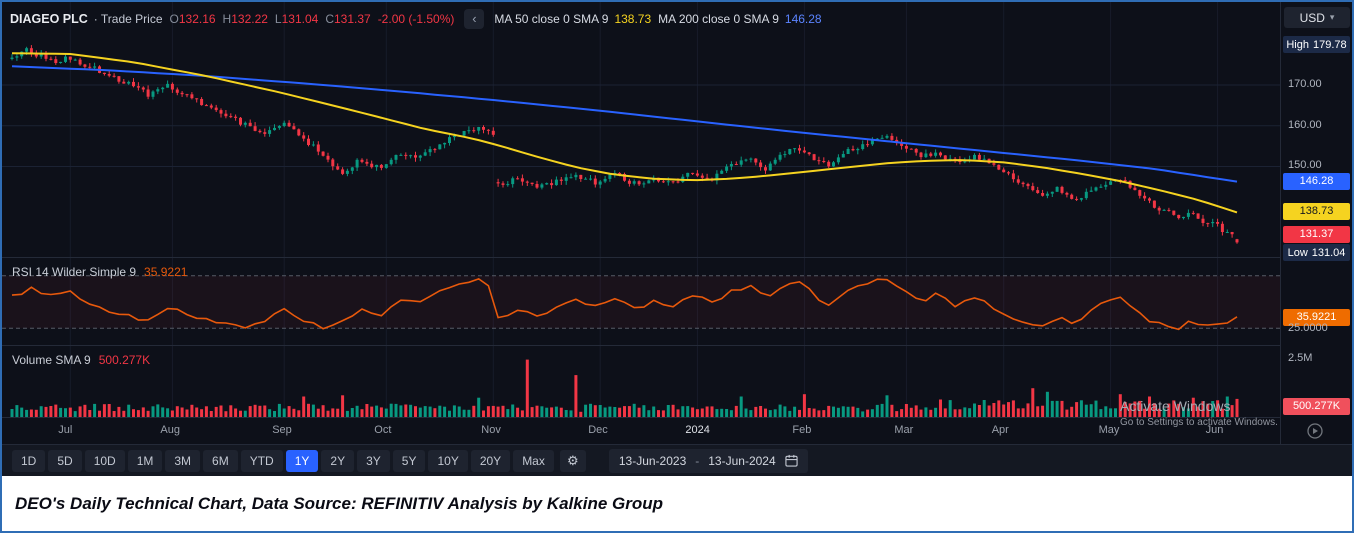 Image resolution: width=1354 pixels, height=533 pixels. What do you see at coordinates (1199, 422) in the screenshot?
I see `watermark-line2: Go to Settings to activate Windows.` at bounding box center [1199, 422].